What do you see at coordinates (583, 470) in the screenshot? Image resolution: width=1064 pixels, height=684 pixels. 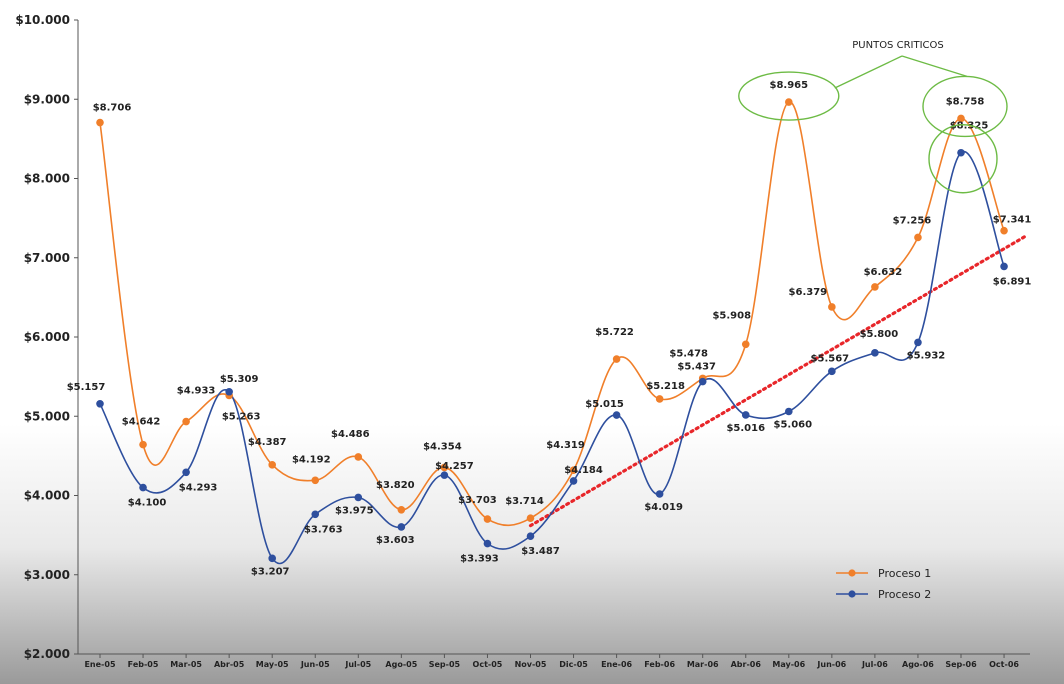 I see `data-label: $4.184` at bounding box center [583, 470].